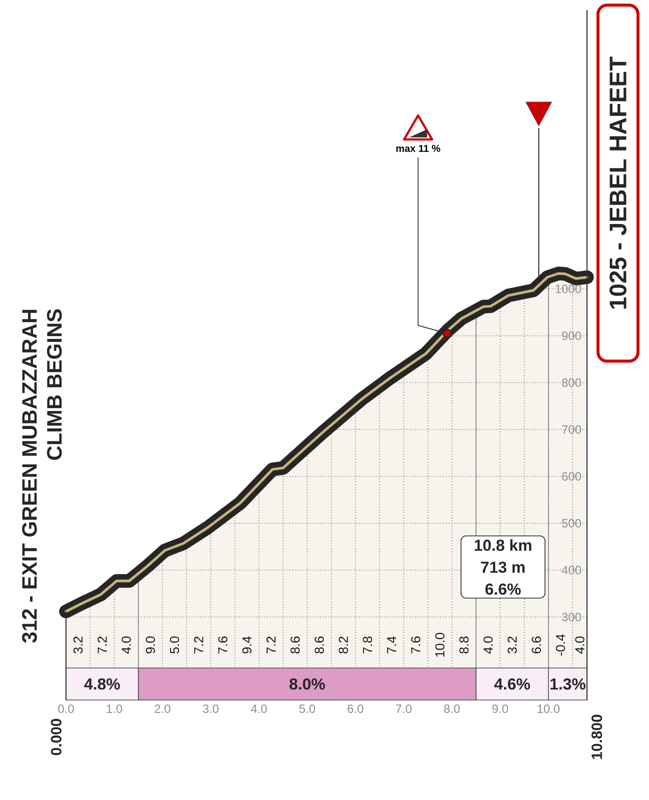 The width and height of the screenshot is (649, 800). Describe the element at coordinates (404, 708) in the screenshot. I see `x-tick-label: 7.0` at that location.